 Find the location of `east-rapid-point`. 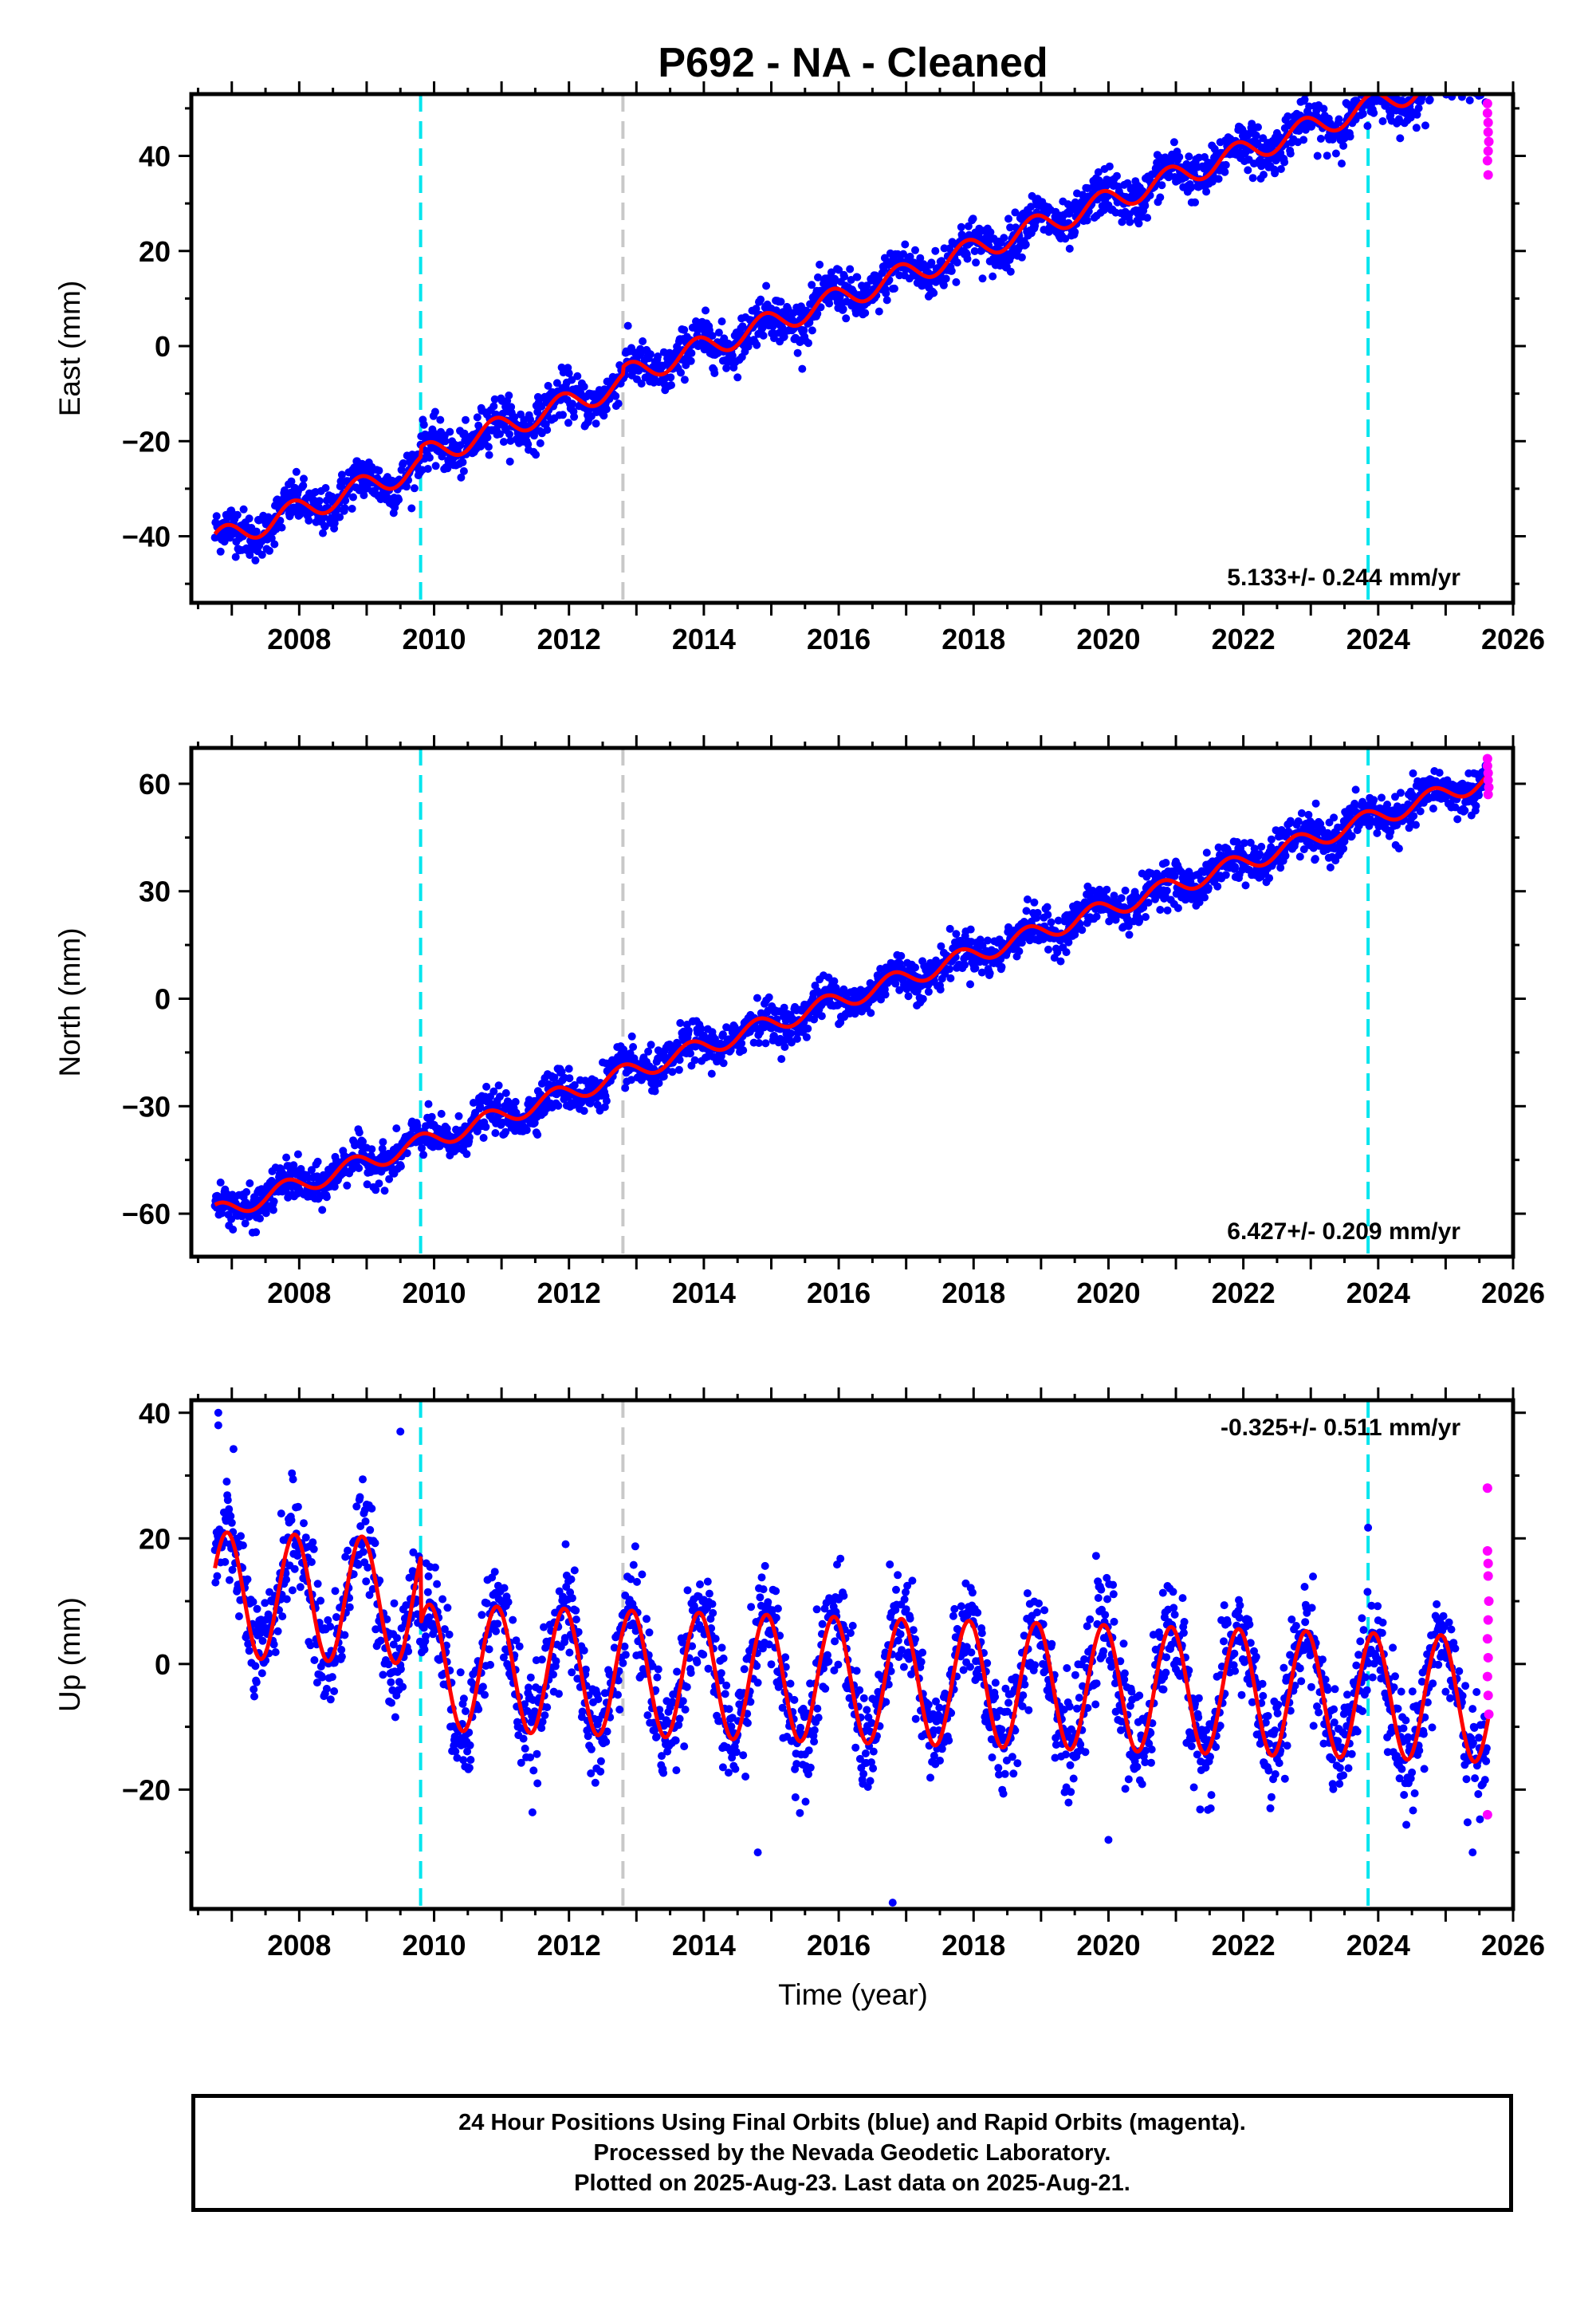

east-rapid-point is located at coordinates (1488, 132).